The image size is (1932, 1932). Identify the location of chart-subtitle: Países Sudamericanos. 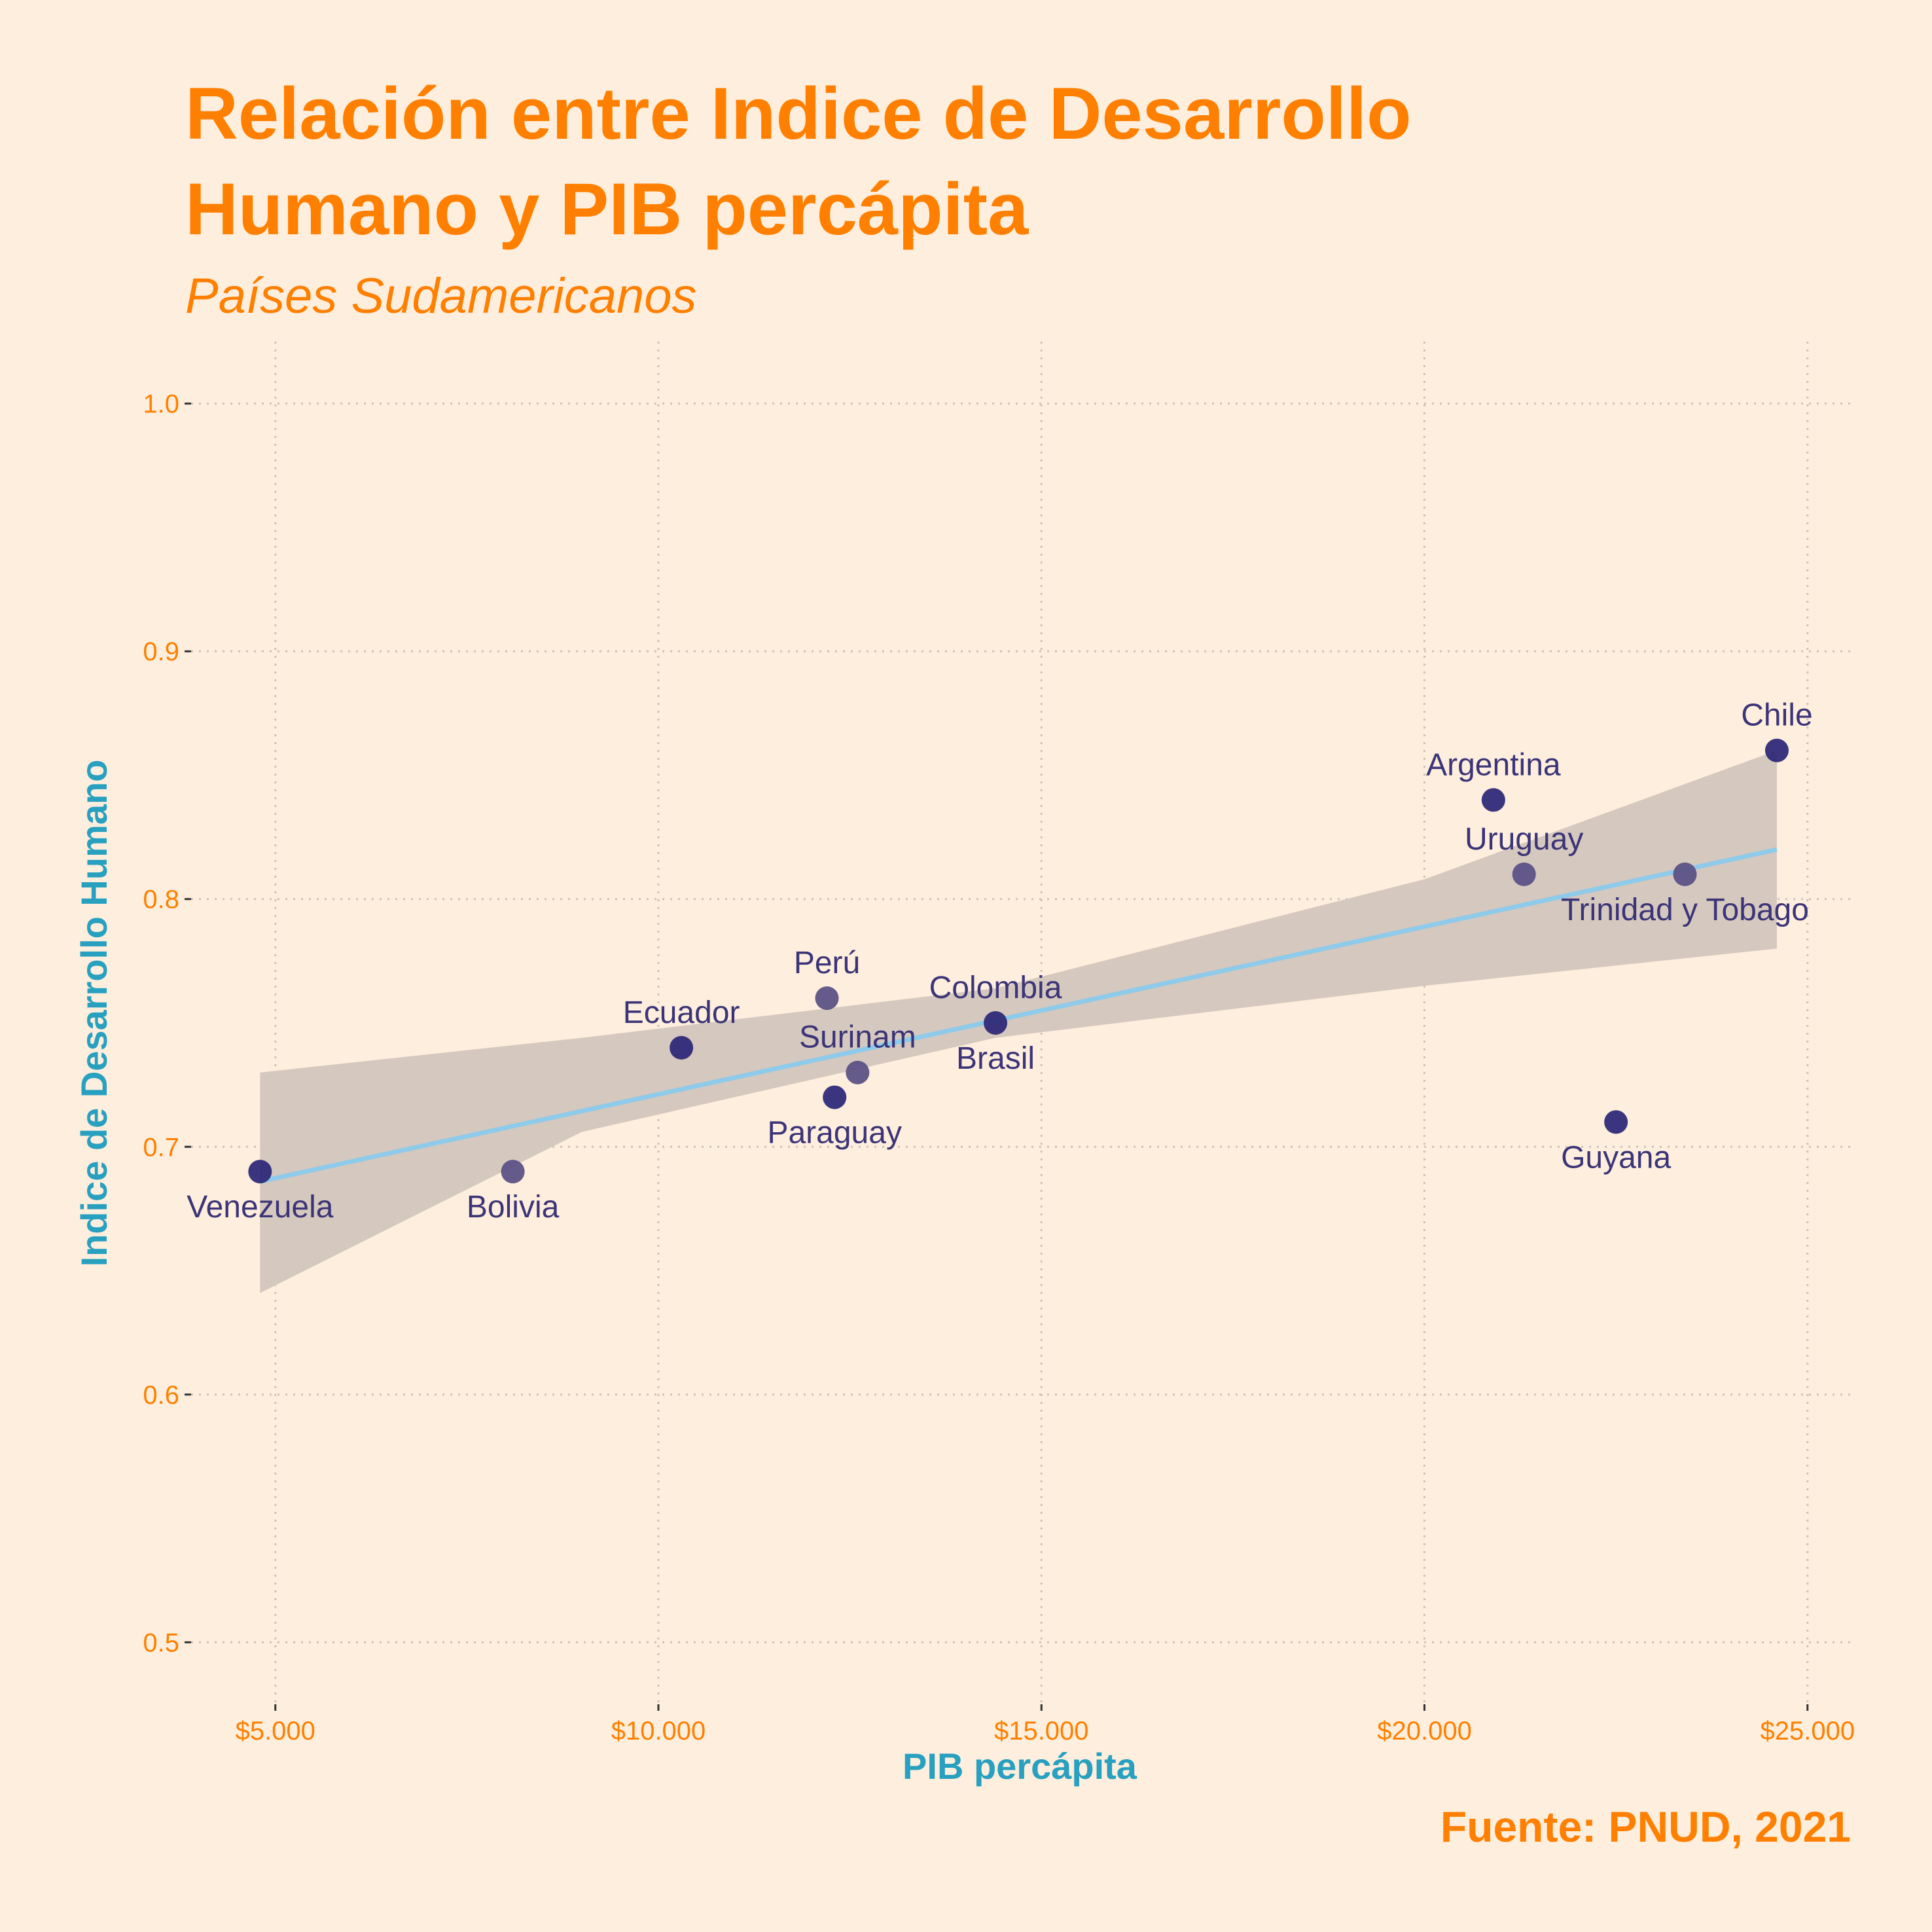
(441, 296).